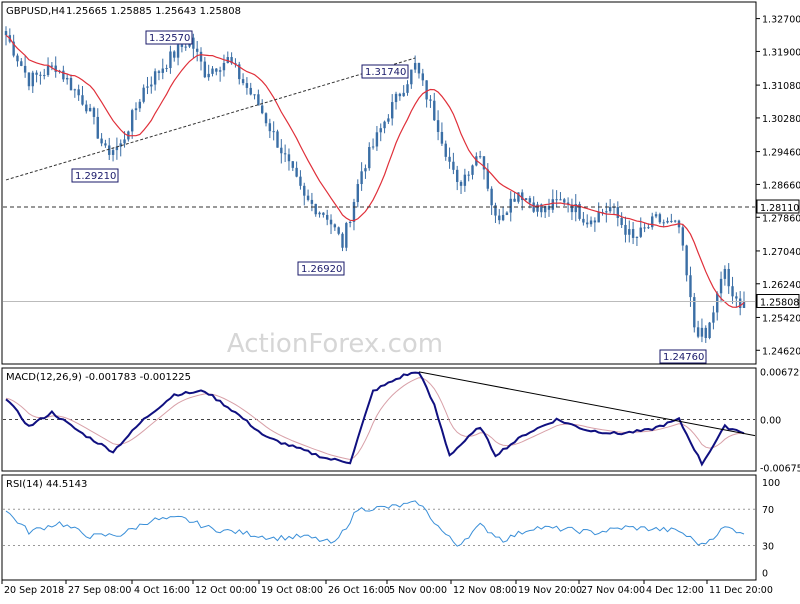 Image resolution: width=800 pixels, height=604 pixels. Describe the element at coordinates (587, 404) in the screenshot. I see `macd-trendline` at that location.